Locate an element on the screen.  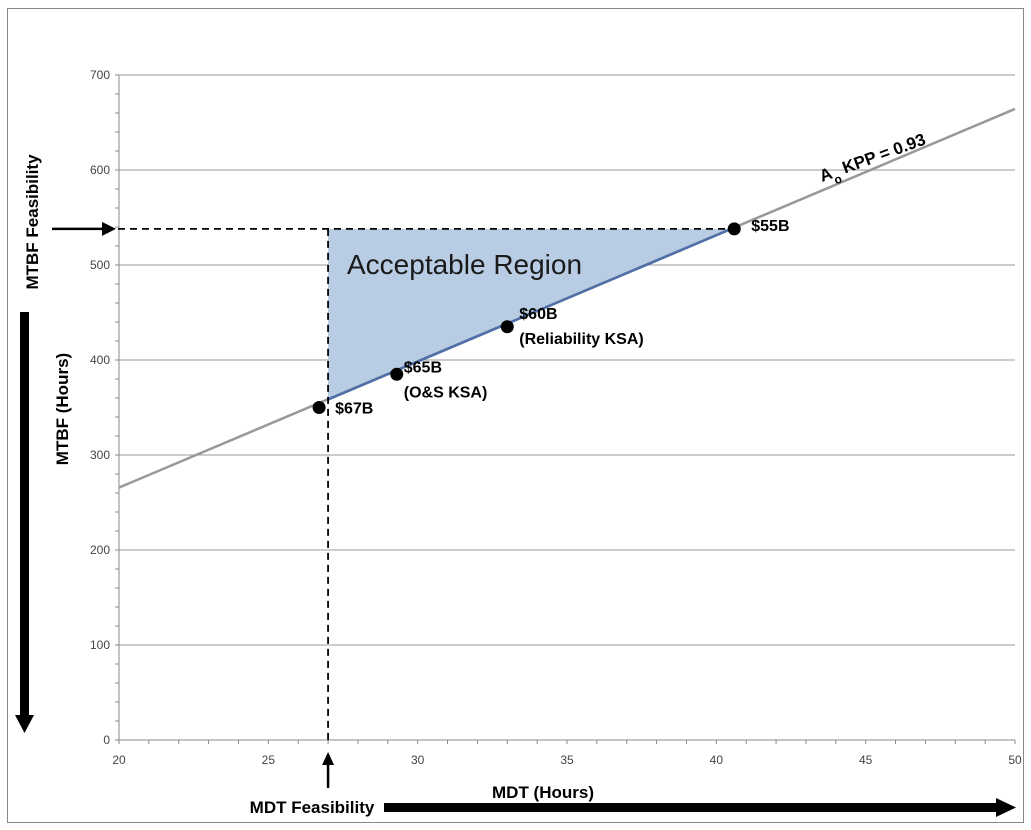
x-tick-label: 35 is located at coordinates (567, 760).